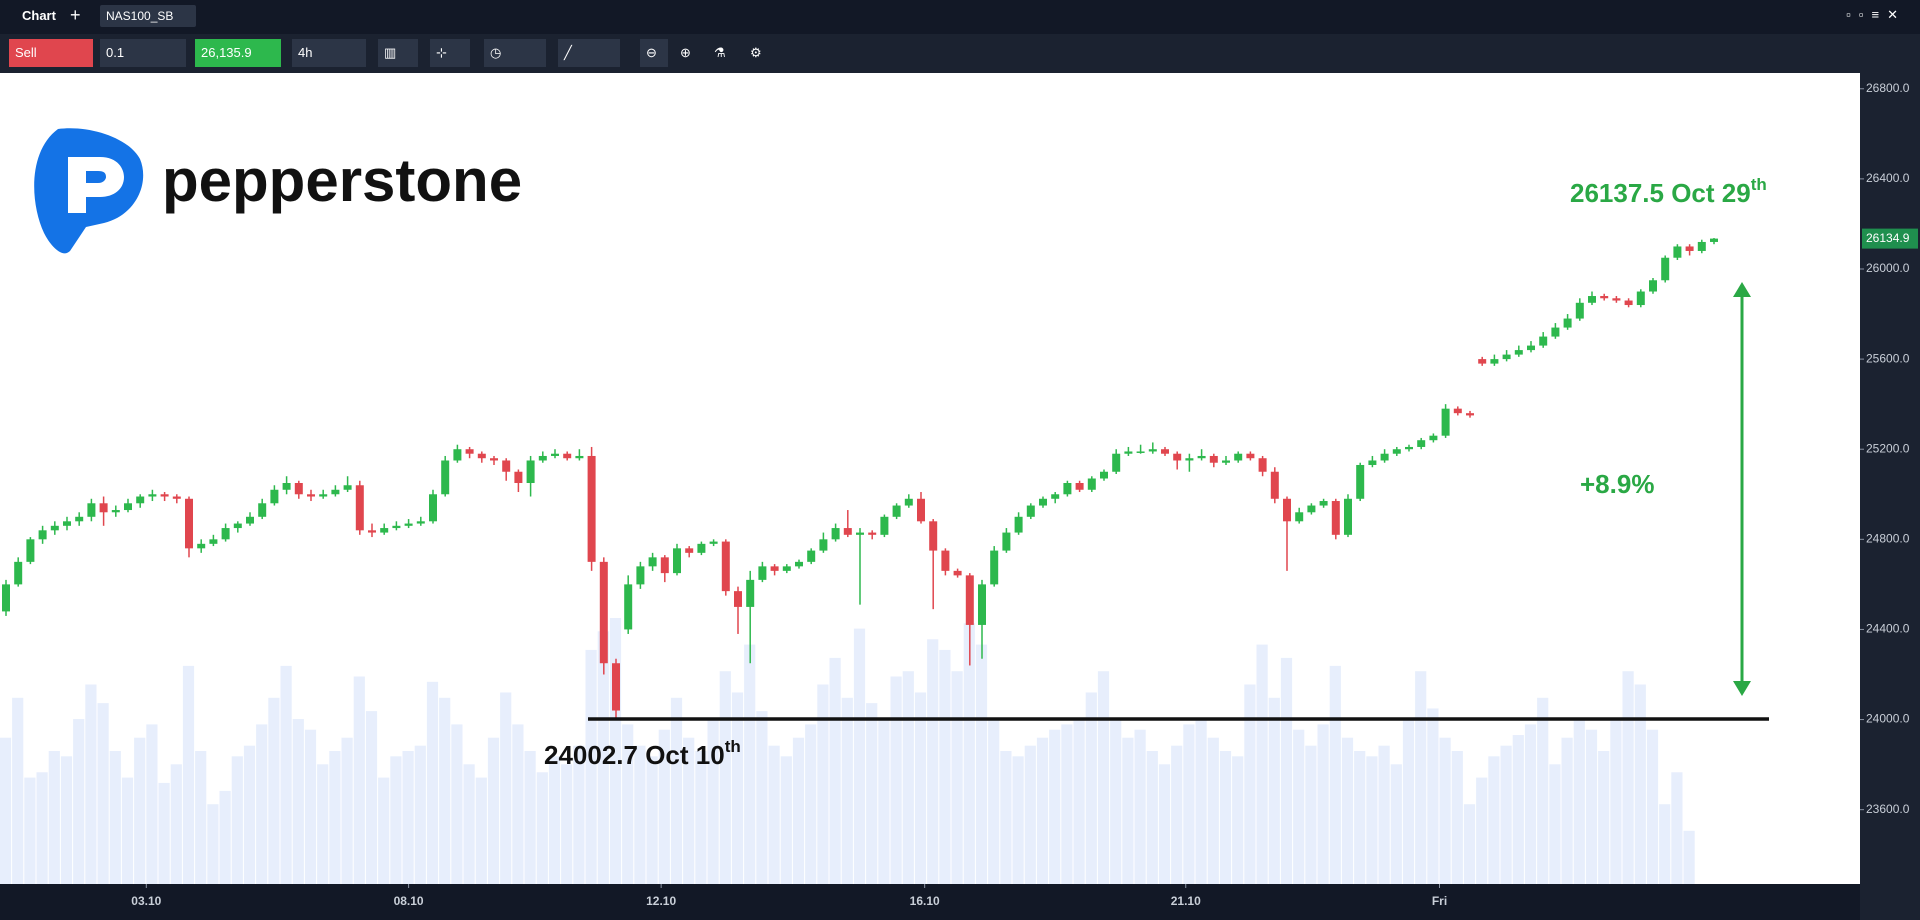  Describe the element at coordinates (39, 15) in the screenshot. I see `chart-tab: Chart` at that location.